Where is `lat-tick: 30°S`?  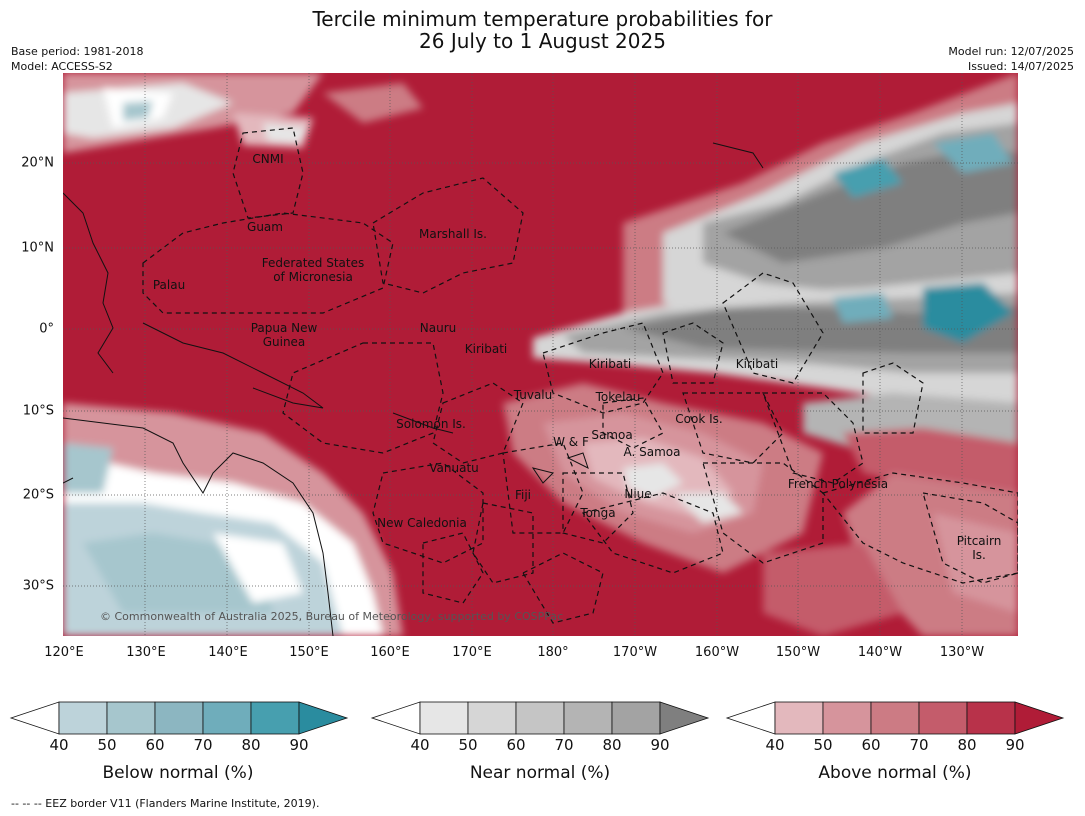 lat-tick: 30°S is located at coordinates (38, 586).